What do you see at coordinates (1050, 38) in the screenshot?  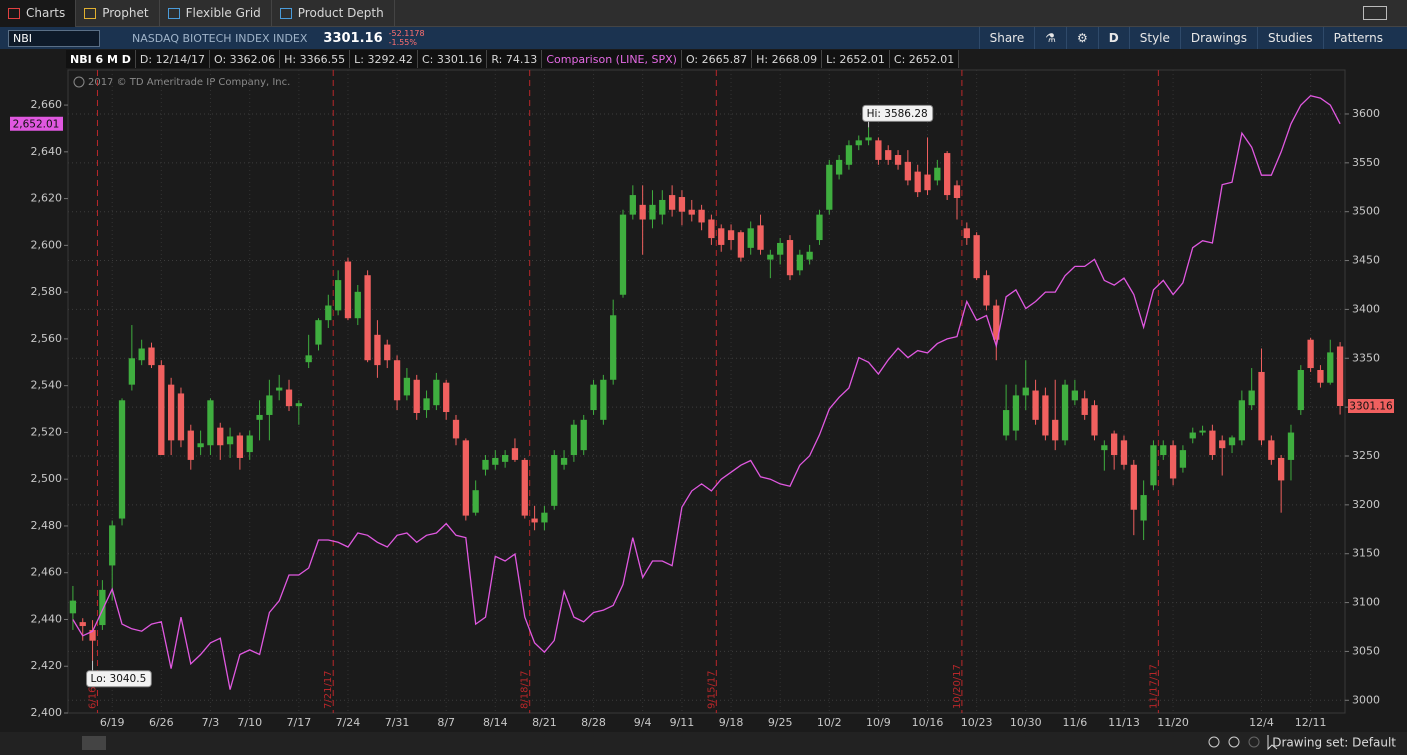 I see `flask-button: ⚗` at bounding box center [1050, 38].